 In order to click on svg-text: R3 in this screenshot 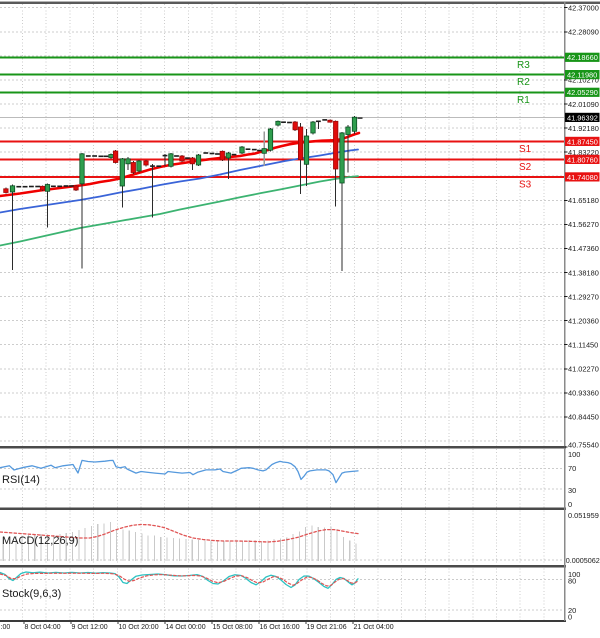, I will do `click(523, 65)`.